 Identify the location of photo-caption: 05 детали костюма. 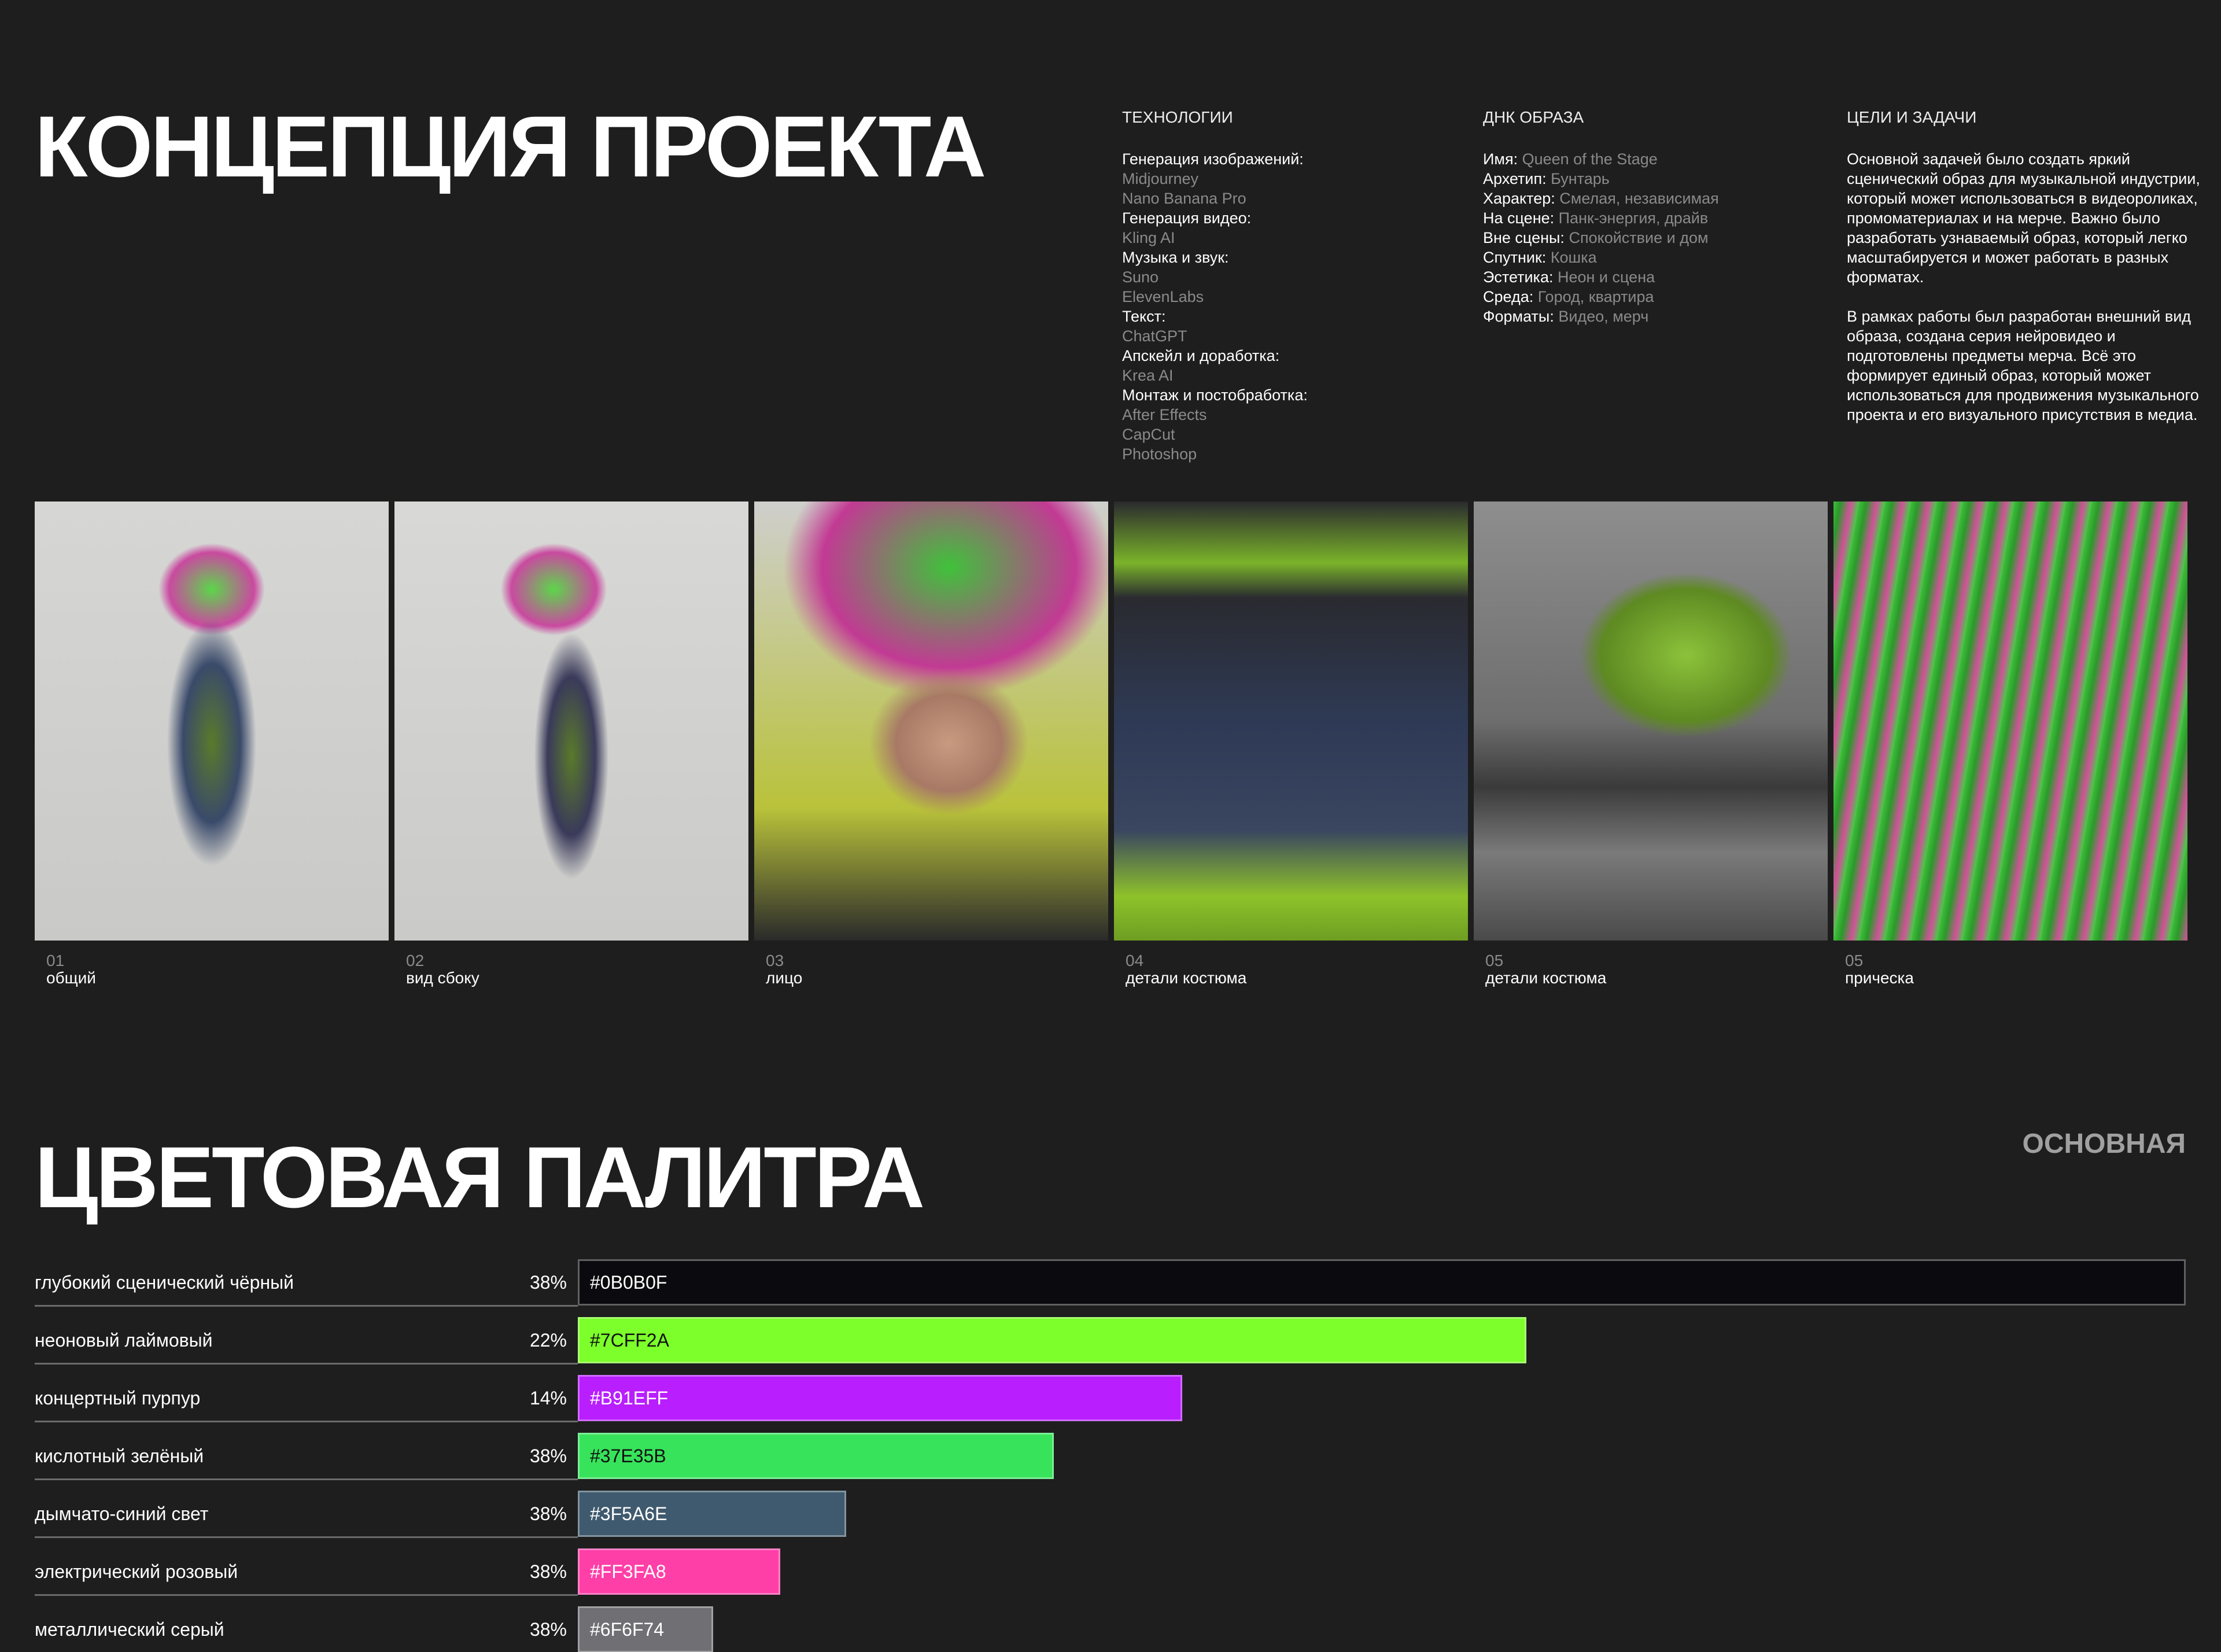
(1546, 970).